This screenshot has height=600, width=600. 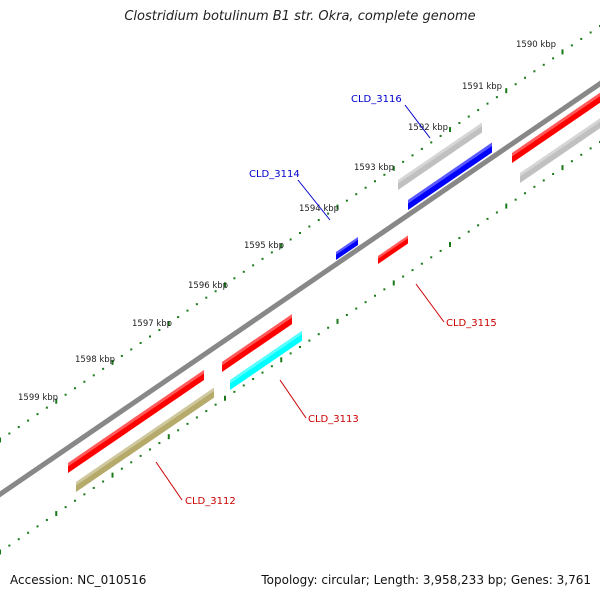 I want to click on tick-label-1599: 1599 kbp, so click(x=38, y=398).